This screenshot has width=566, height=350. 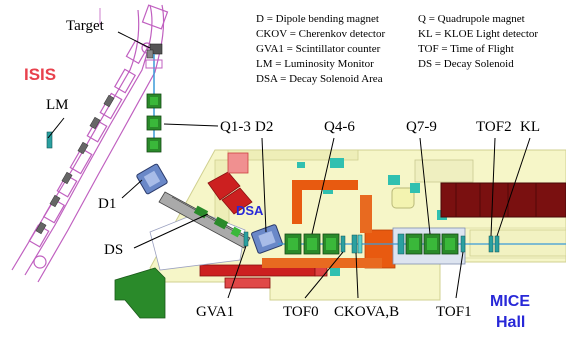 What do you see at coordinates (215, 312) in the screenshot?
I see `label-gva1: GVA1` at bounding box center [215, 312].